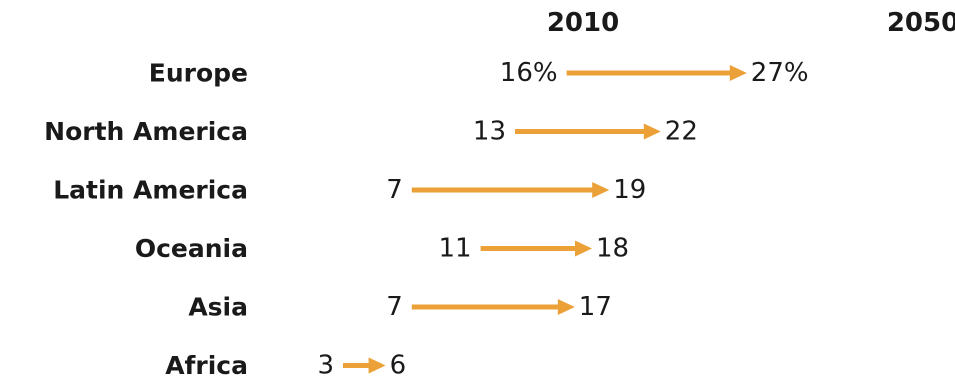 Image resolution: width=955 pixels, height=384 pixels. I want to click on arrow-head-north-america, so click(652, 131).